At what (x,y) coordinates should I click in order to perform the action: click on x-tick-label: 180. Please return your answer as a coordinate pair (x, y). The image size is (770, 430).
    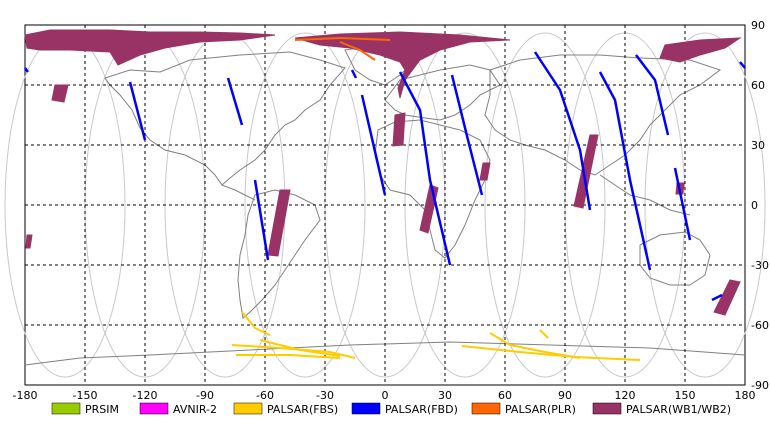
    Looking at the image, I should click on (745, 395).